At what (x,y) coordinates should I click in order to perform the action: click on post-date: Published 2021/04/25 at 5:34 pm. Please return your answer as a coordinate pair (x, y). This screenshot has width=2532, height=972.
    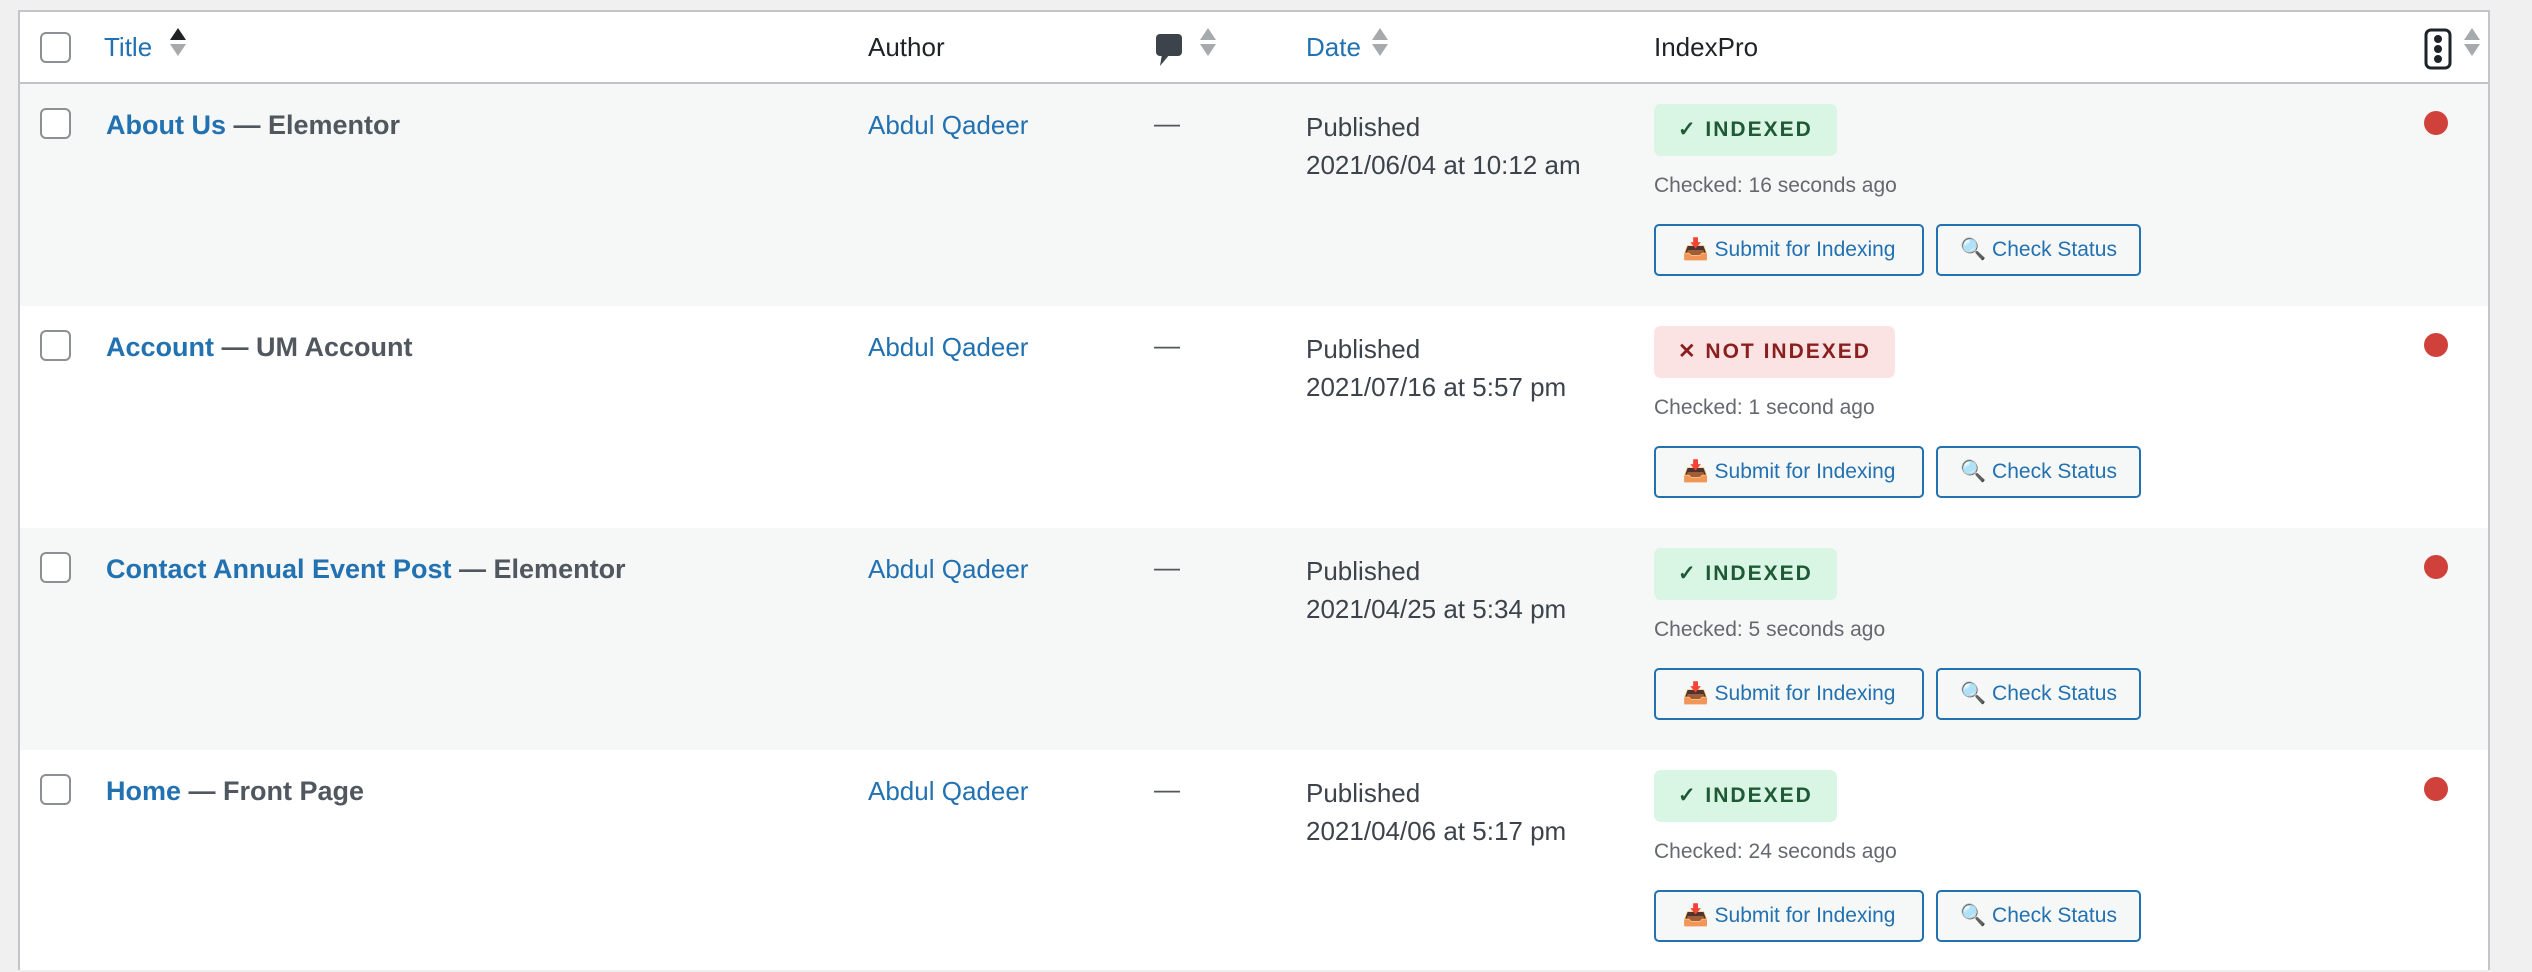
    Looking at the image, I should click on (1436, 590).